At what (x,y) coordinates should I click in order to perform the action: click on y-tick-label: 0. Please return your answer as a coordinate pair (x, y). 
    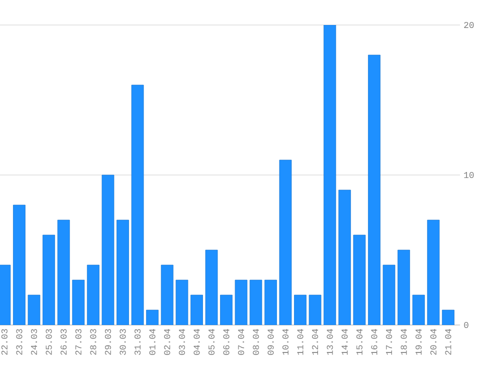
    Looking at the image, I should click on (466, 325).